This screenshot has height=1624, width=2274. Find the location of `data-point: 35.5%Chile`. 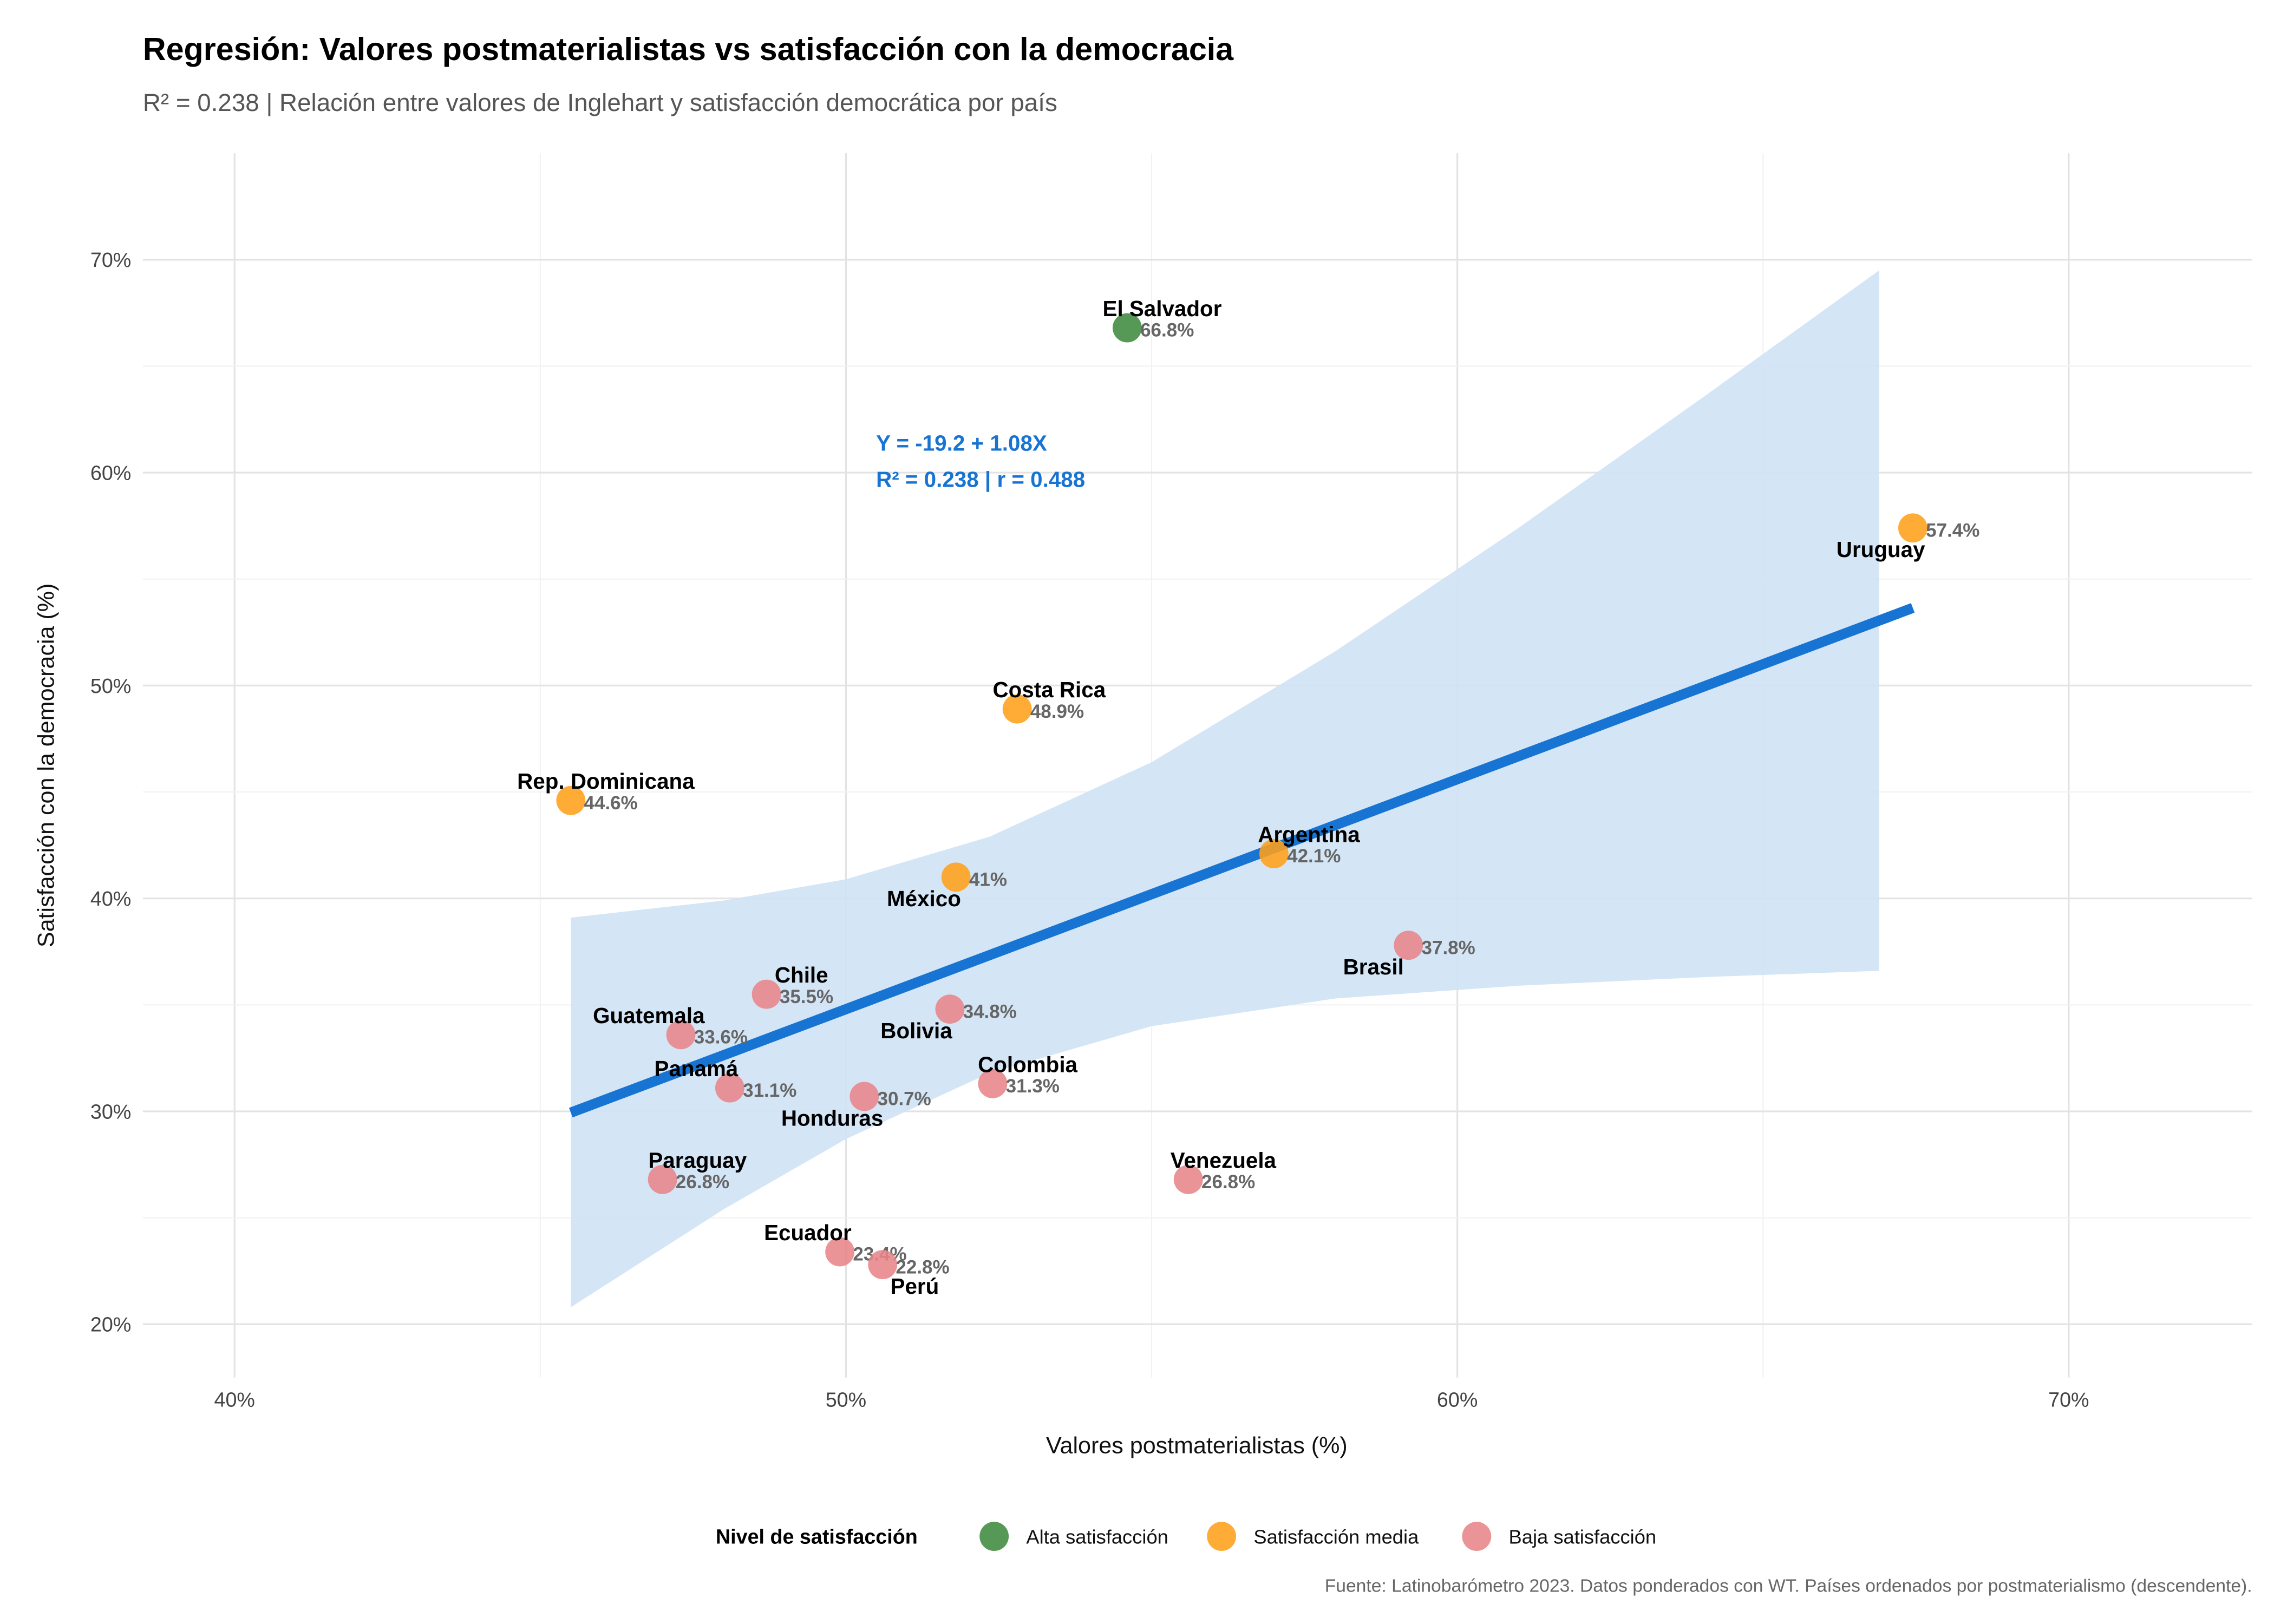

data-point: 35.5%Chile is located at coordinates (793, 986).